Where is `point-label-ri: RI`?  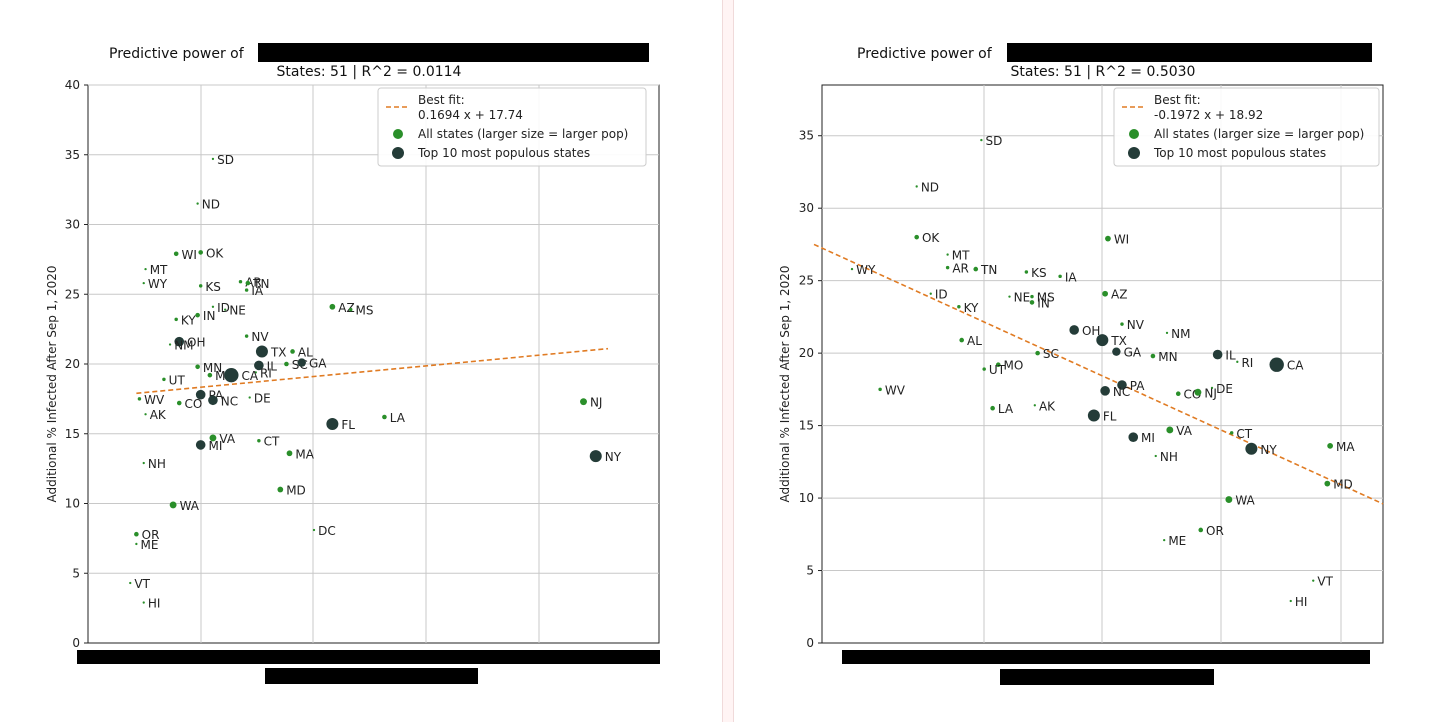
point-label-ri: RI is located at coordinates (266, 373).